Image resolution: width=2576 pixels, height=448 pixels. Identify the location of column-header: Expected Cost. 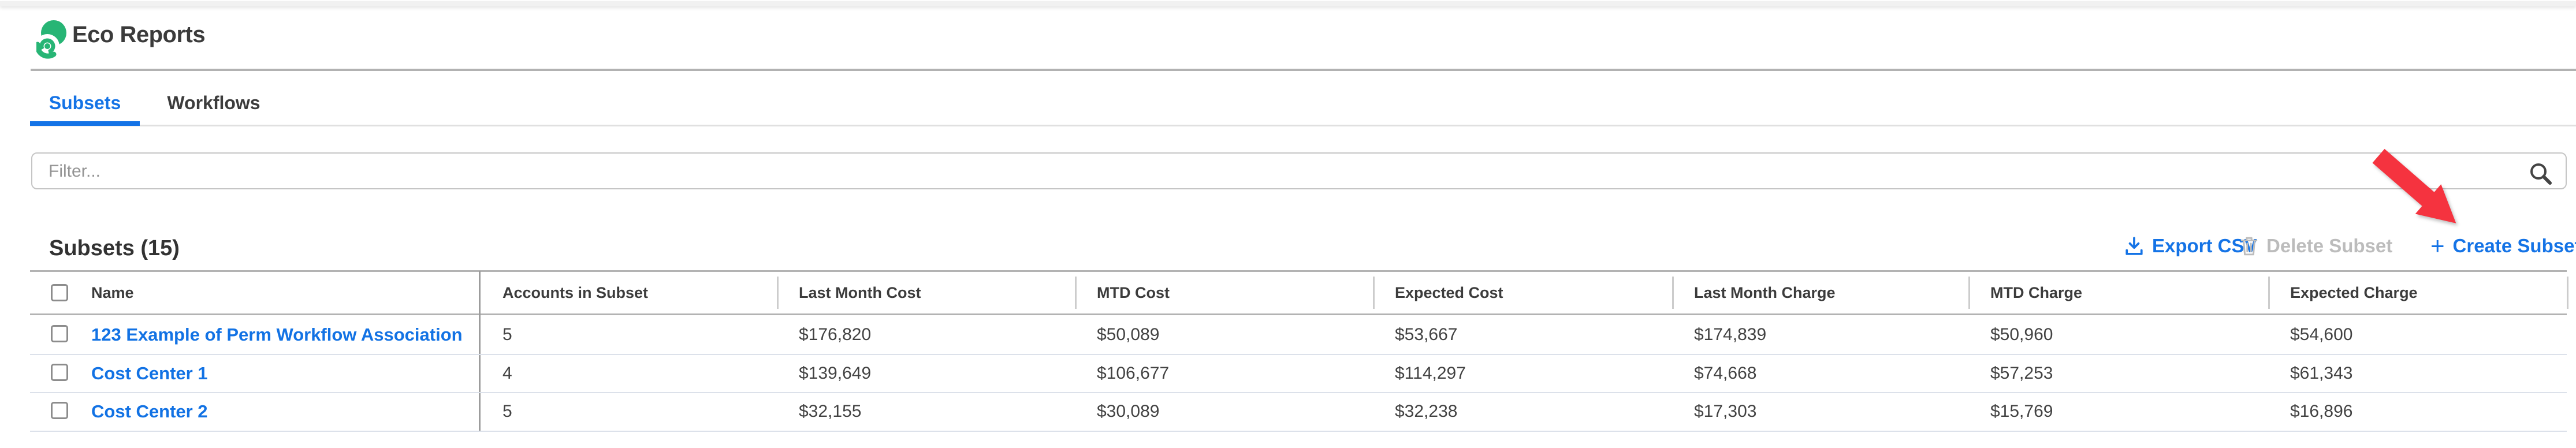
(1449, 292).